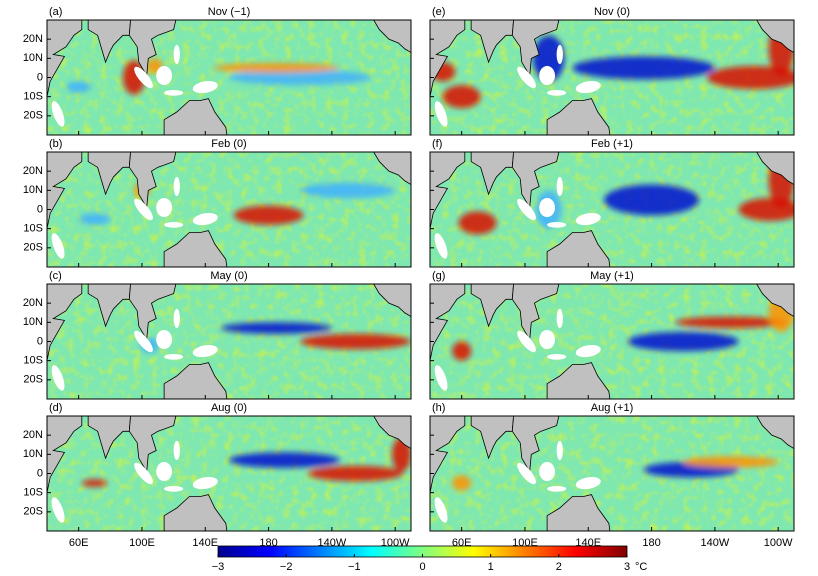 The height and width of the screenshot is (576, 818). I want to click on x-tick-label: 180, so click(651, 543).